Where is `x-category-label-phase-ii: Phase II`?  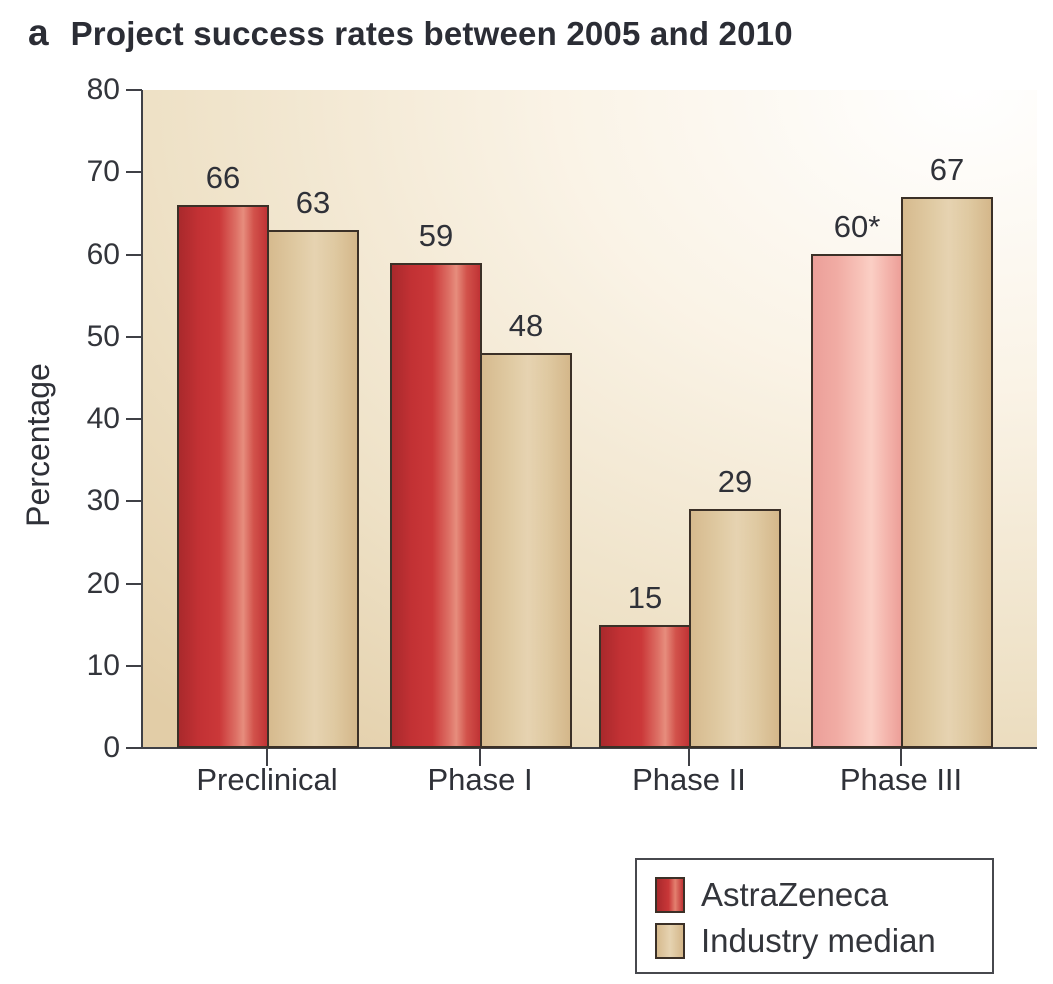 x-category-label-phase-ii: Phase II is located at coordinates (689, 779).